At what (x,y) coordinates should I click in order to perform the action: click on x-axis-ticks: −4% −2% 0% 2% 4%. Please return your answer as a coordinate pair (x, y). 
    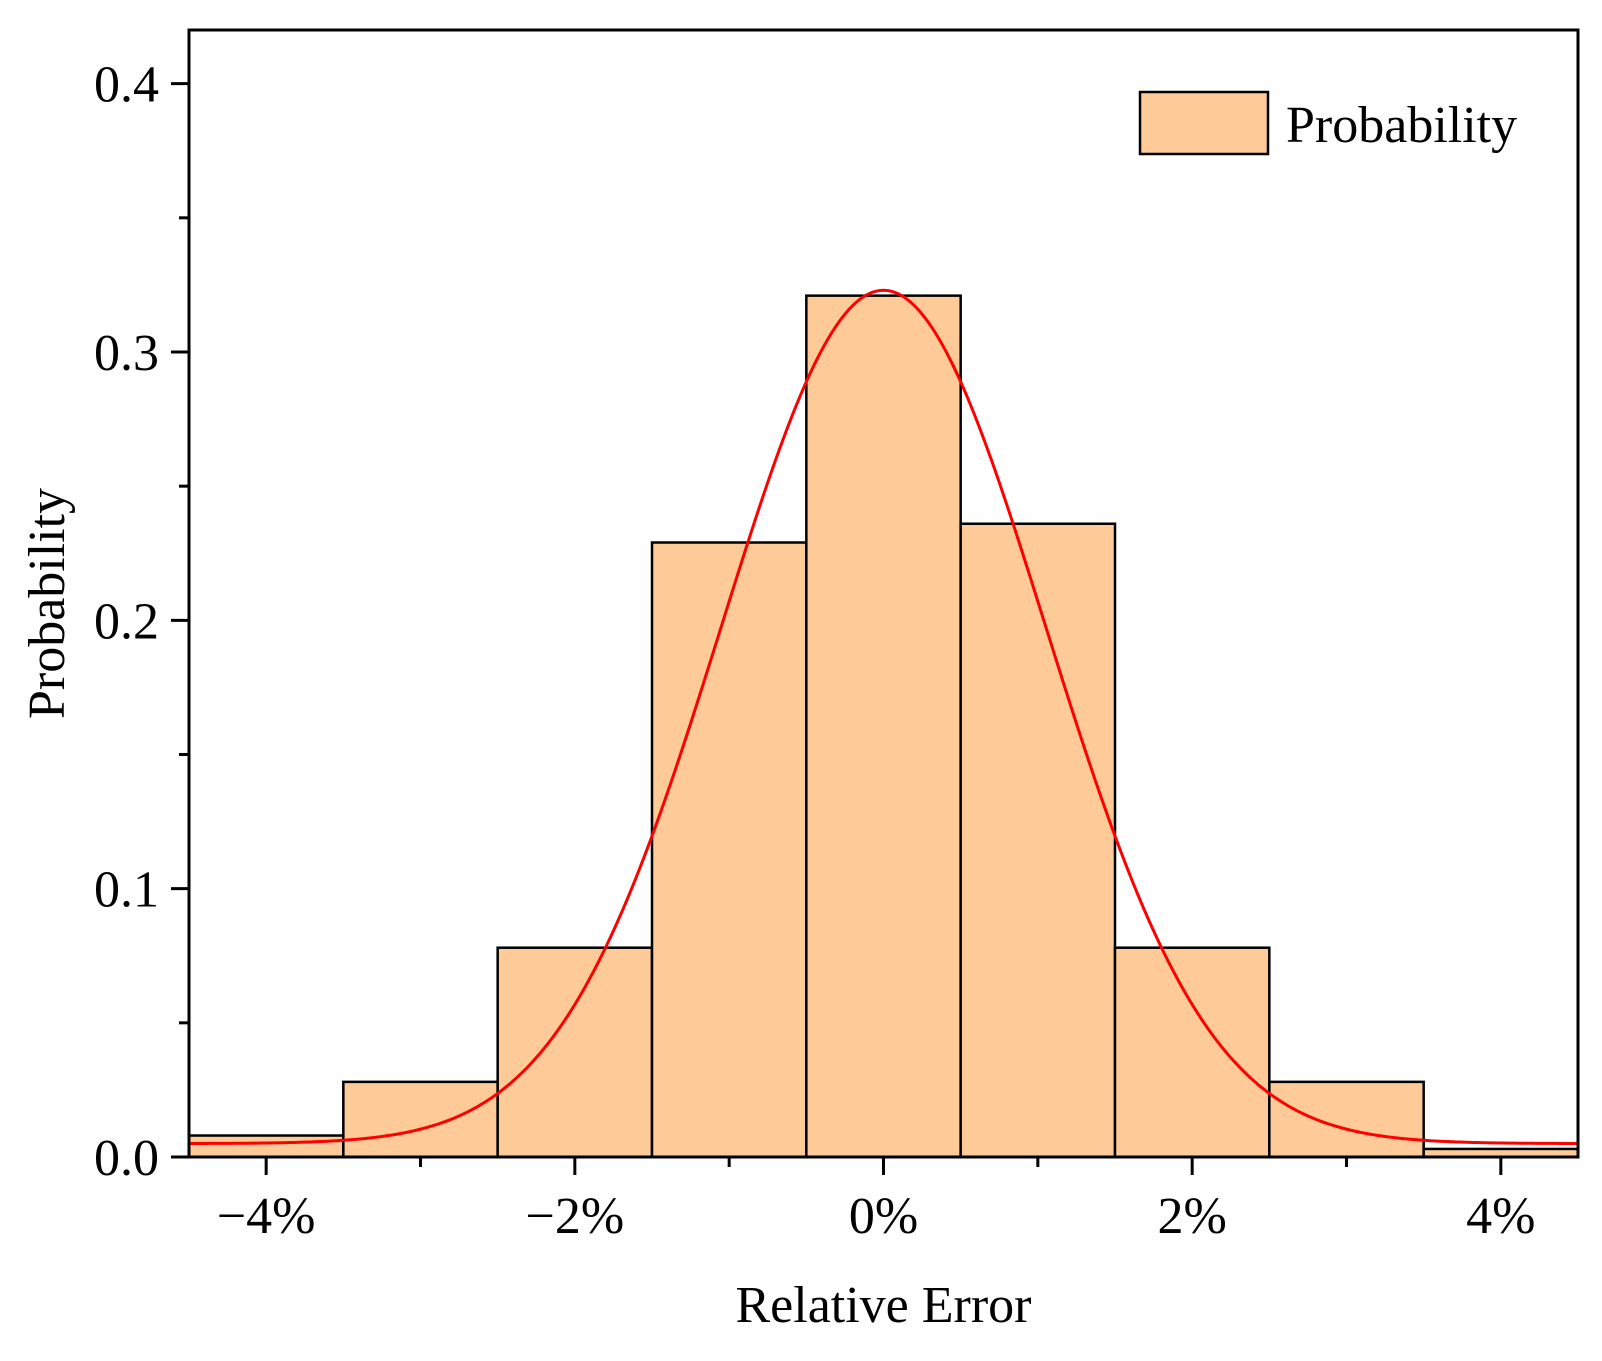
    Looking at the image, I should click on (876, 1201).